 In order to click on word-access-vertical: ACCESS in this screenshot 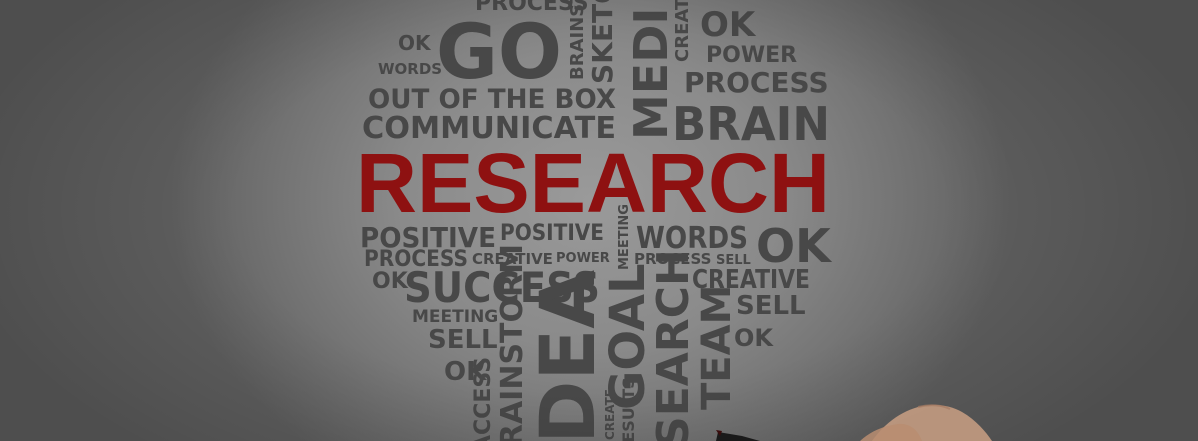, I will do `click(483, 399)`.